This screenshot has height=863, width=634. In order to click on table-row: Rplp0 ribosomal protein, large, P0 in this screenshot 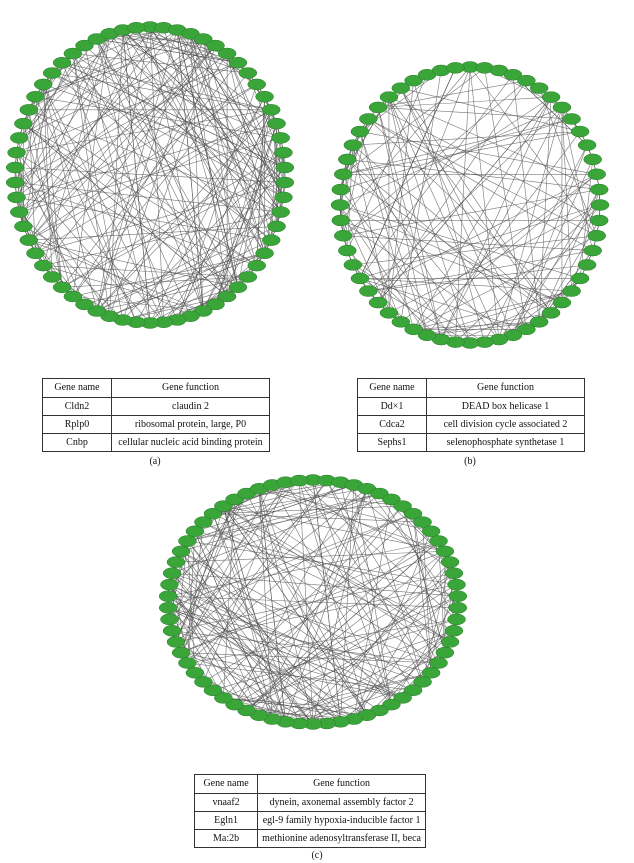, I will do `click(156, 424)`.